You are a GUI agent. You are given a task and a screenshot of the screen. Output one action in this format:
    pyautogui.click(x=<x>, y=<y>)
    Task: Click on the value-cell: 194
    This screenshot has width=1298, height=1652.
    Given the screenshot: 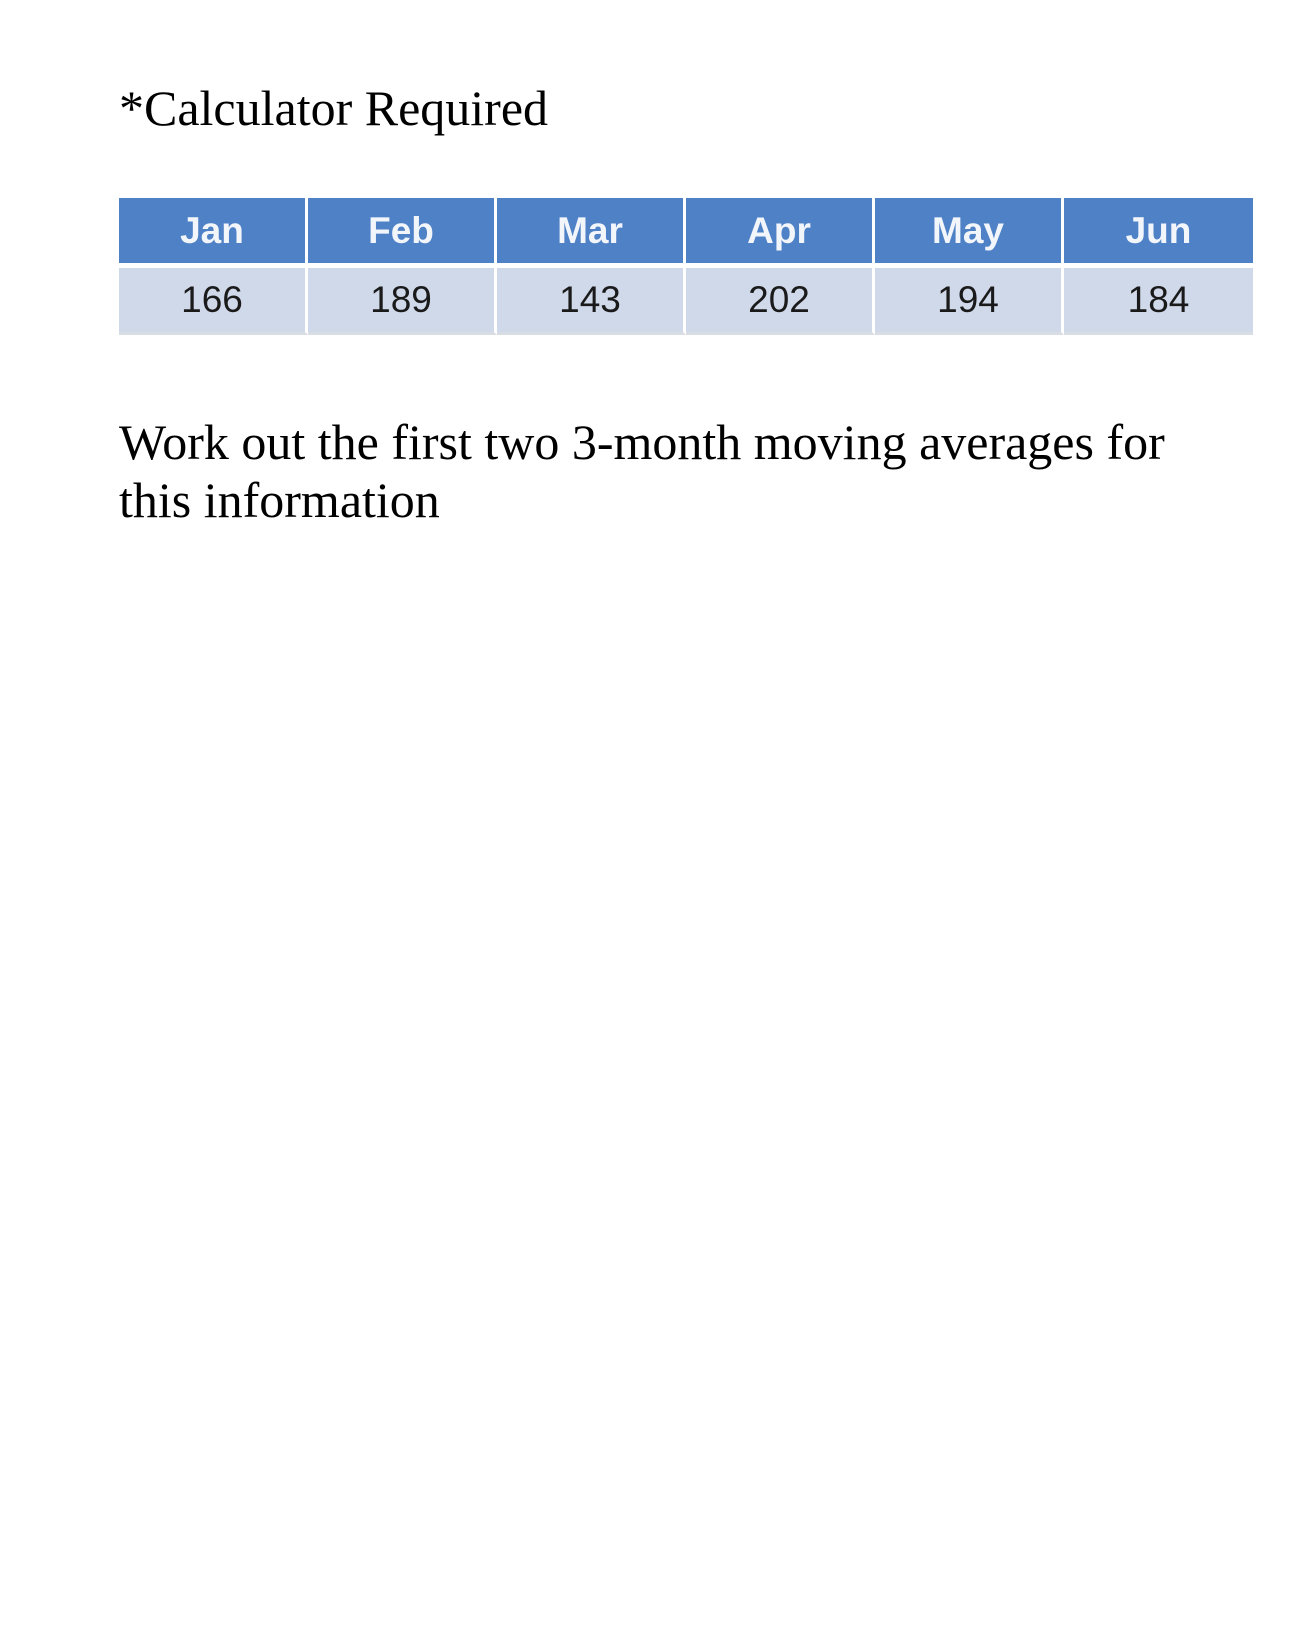 What is the action you would take?
    pyautogui.click(x=969, y=301)
    